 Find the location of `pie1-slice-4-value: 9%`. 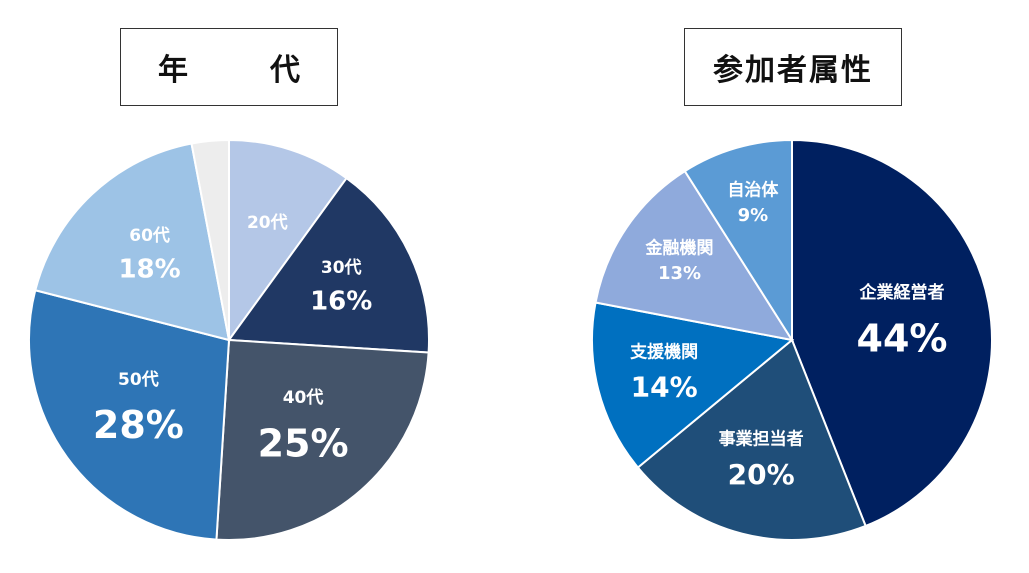

pie1-slice-4-value: 9% is located at coordinates (753, 215).